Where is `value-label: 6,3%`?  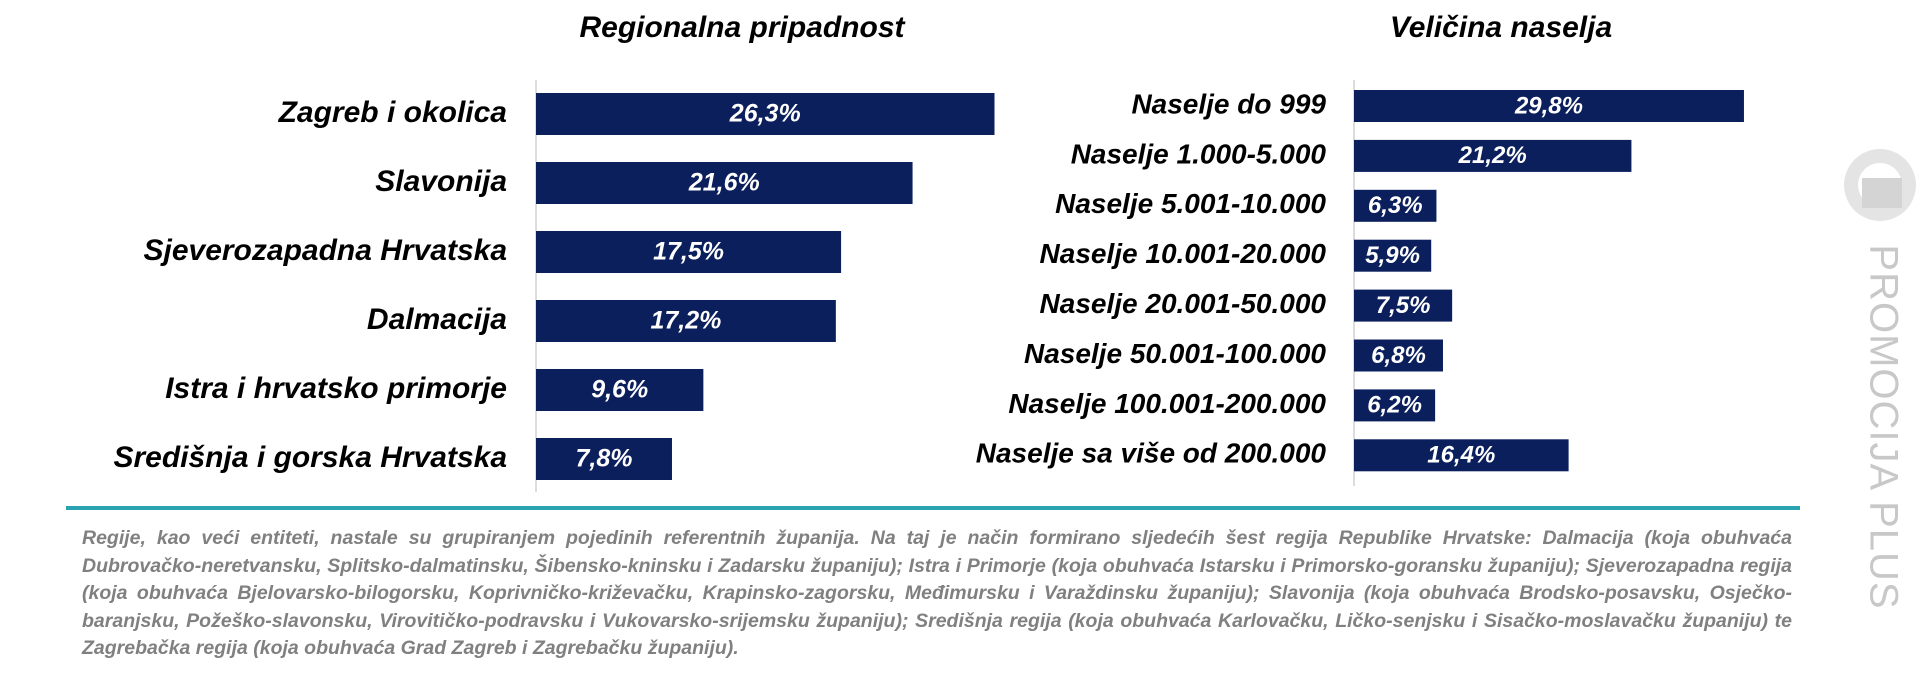 value-label: 6,3% is located at coordinates (1395, 205).